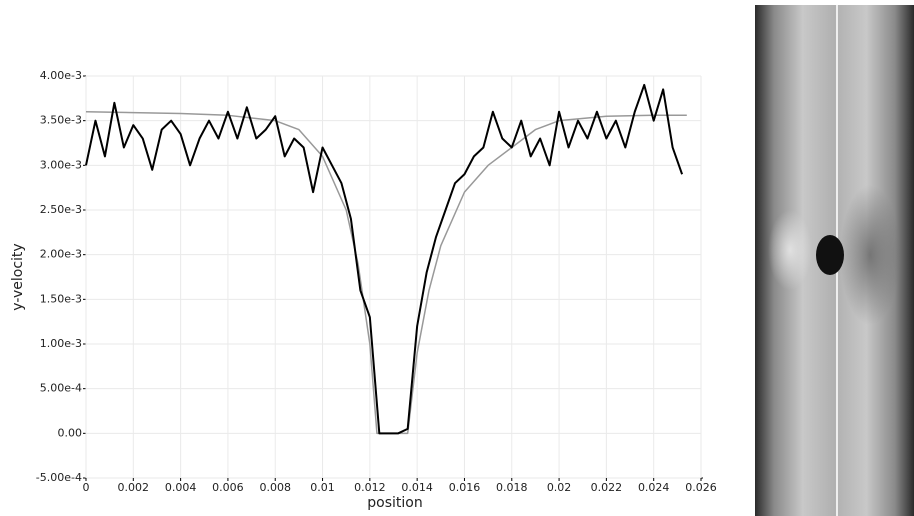 The image size is (914, 516). What do you see at coordinates (61, 120) in the screenshot?
I see `y-tick-label: 3.50e-3` at bounding box center [61, 120].